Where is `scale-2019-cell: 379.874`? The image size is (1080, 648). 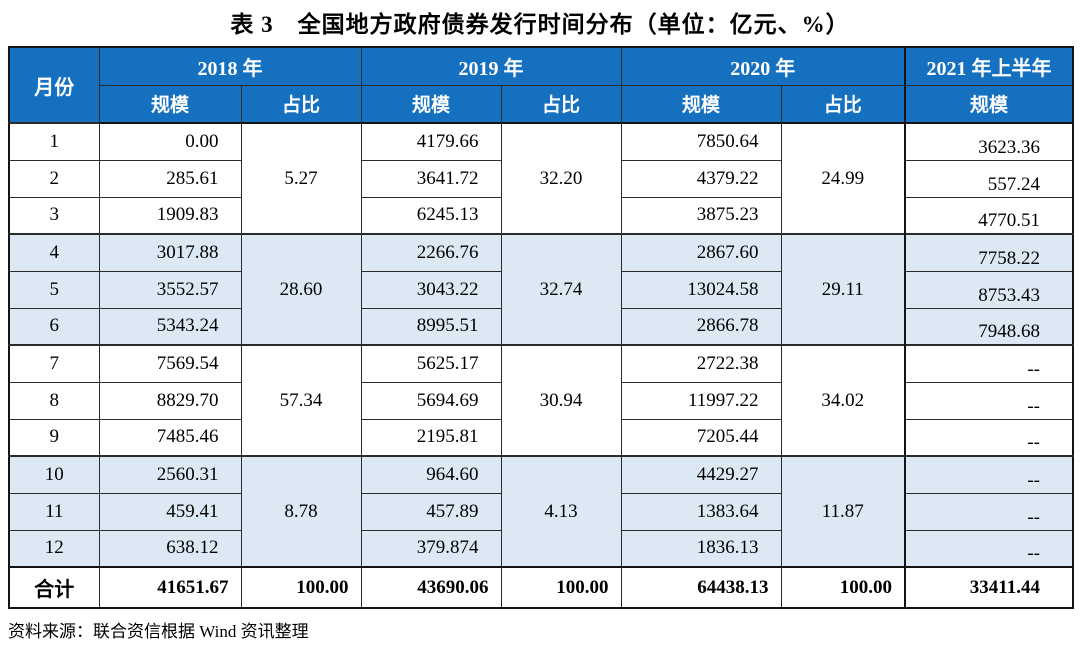
scale-2019-cell: 379.874 is located at coordinates (431, 548).